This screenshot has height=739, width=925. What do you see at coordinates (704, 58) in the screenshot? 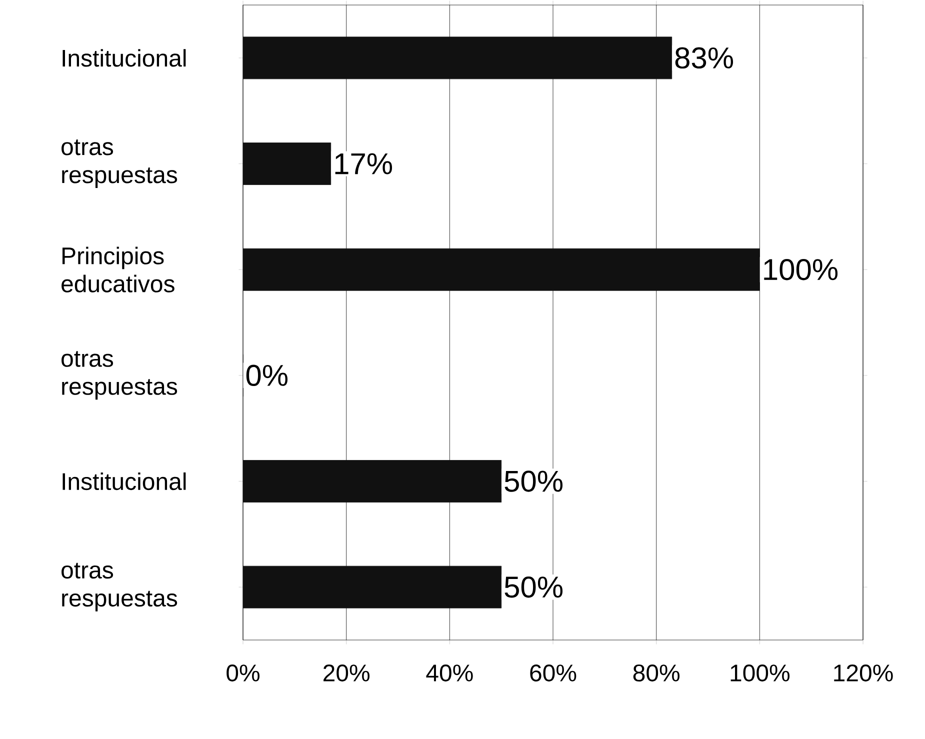
I see `data-label: 83%` at bounding box center [704, 58].